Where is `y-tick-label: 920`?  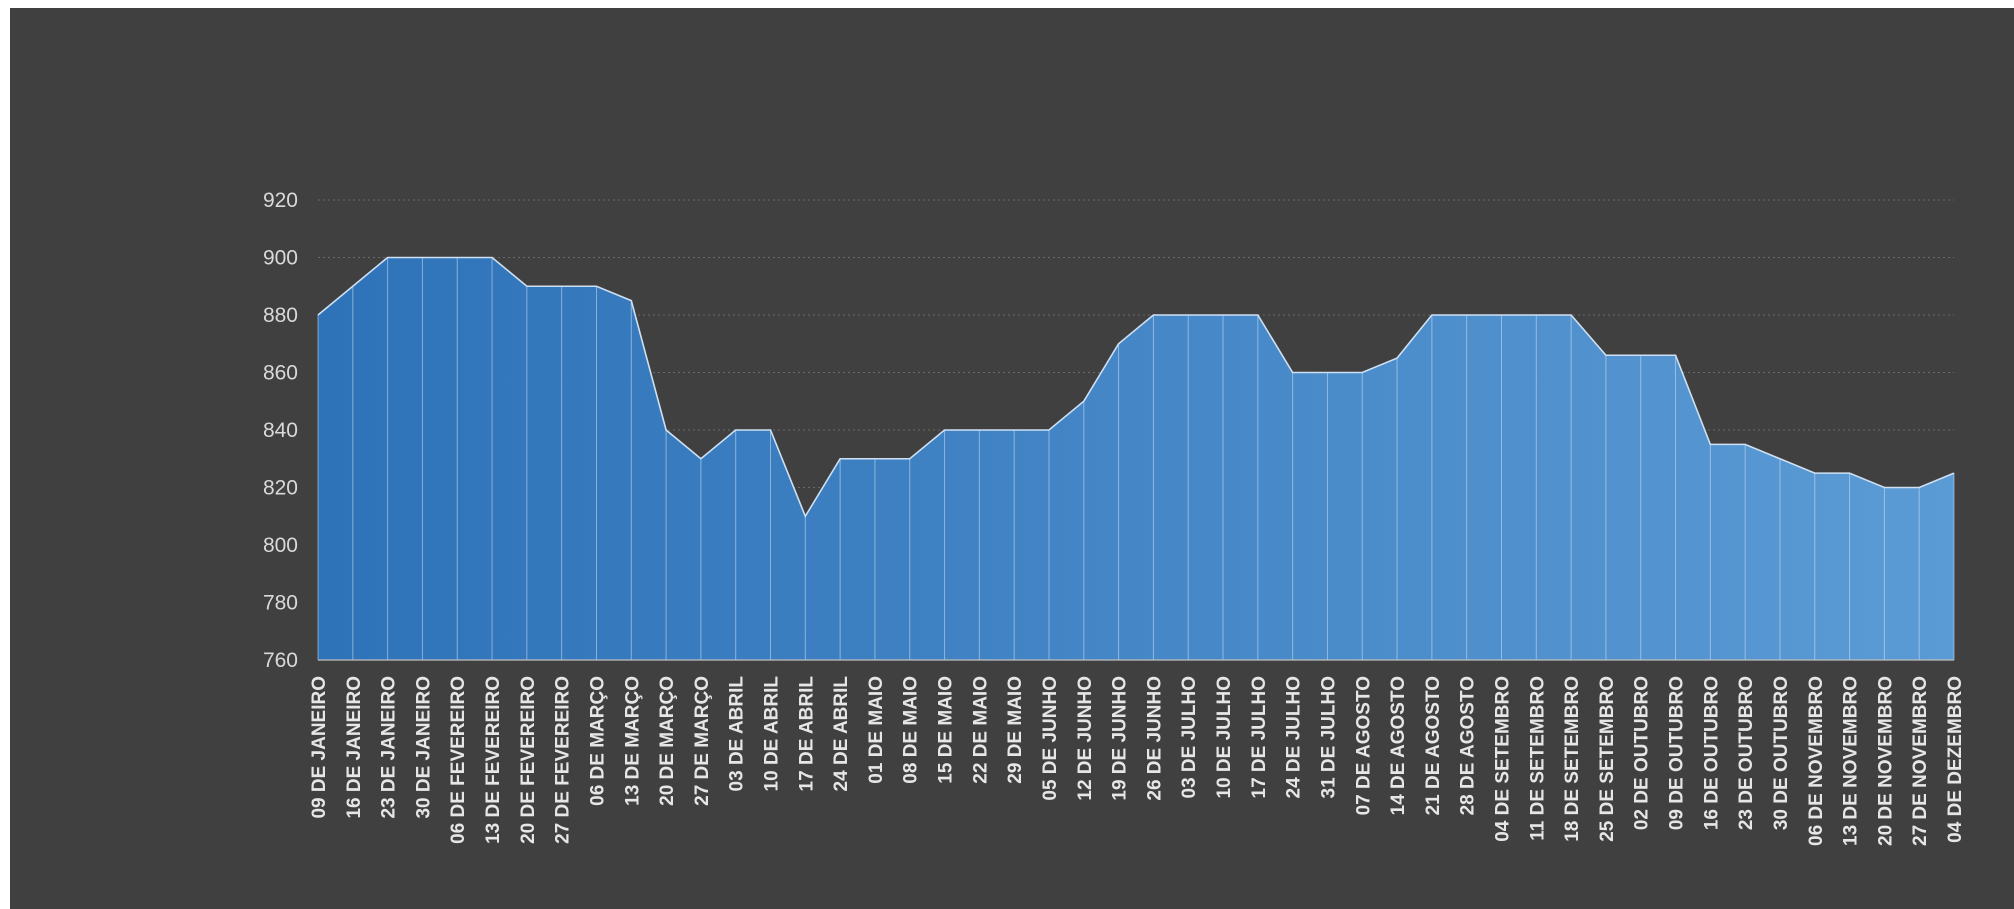 y-tick-label: 920 is located at coordinates (280, 200).